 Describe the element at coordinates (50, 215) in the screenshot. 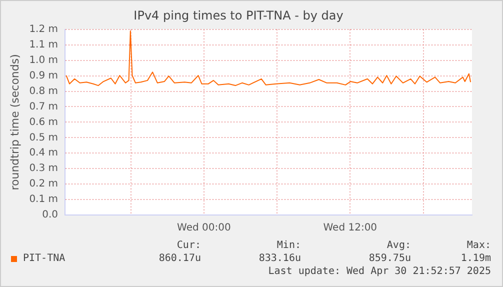

I see `y-tick-label: 0.0` at that location.